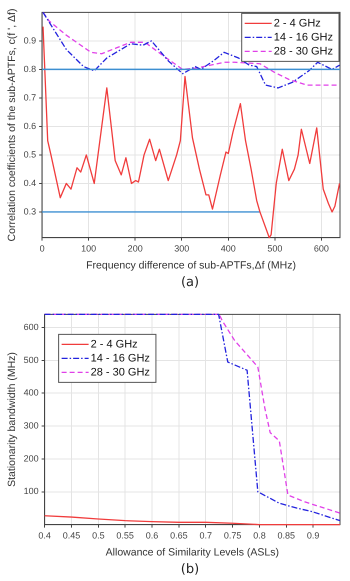  Describe the element at coordinates (205, 535) in the screenshot. I see `x-tick-label: 0.7` at that location.